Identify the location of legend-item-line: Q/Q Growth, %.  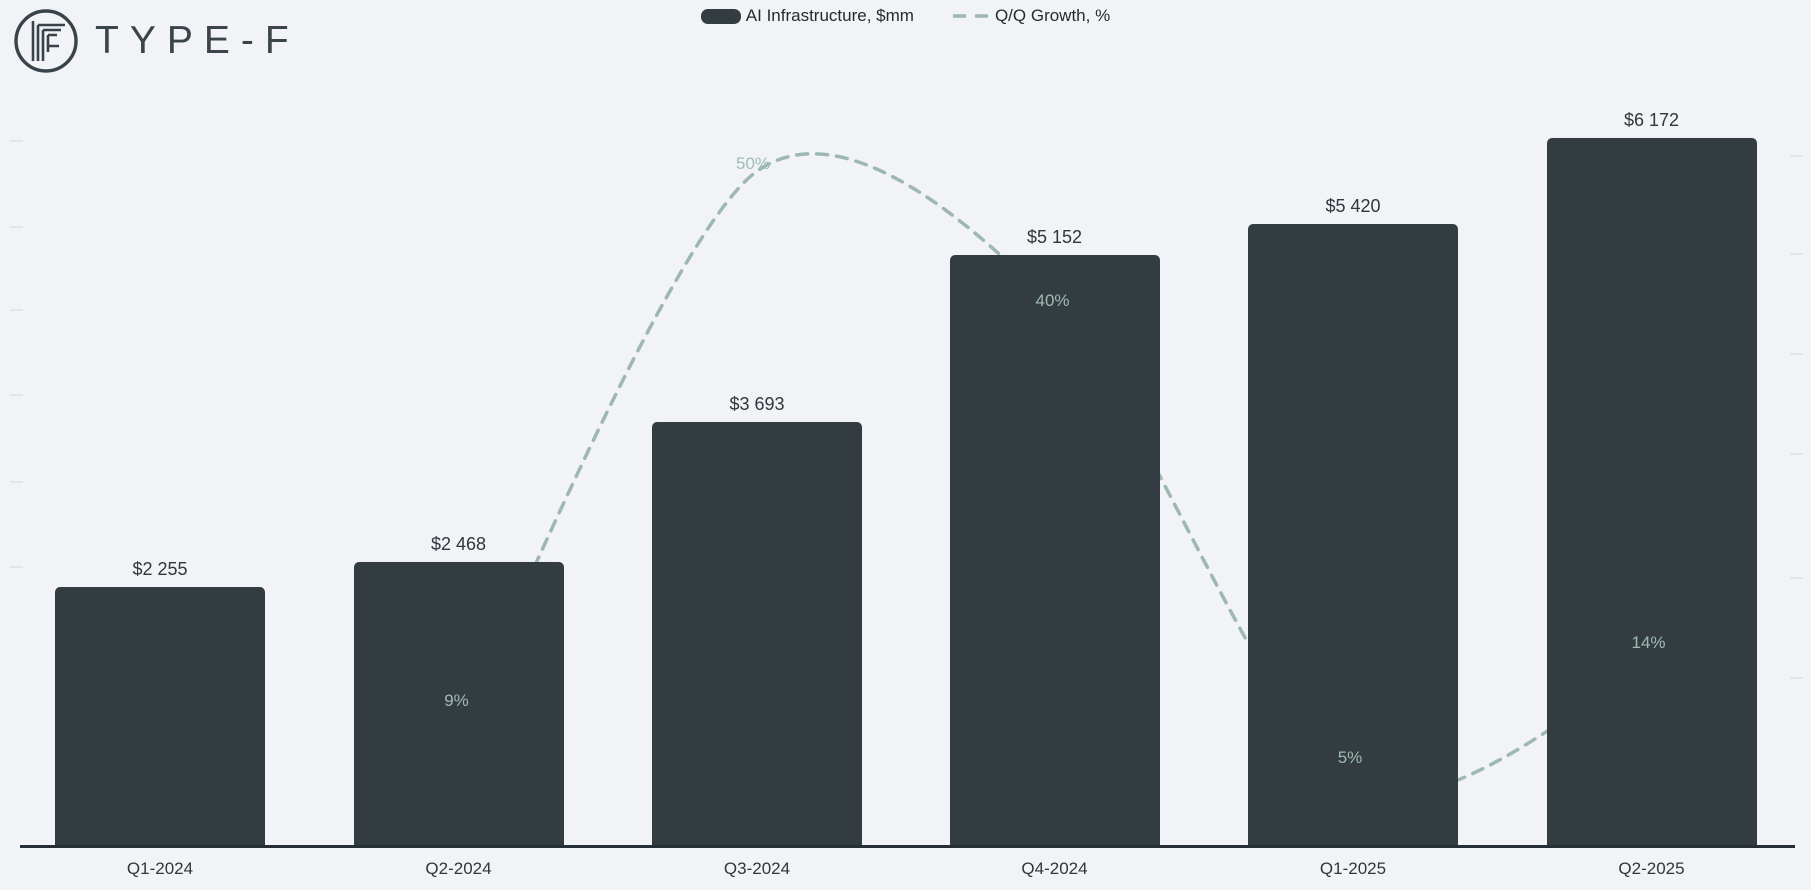
(1031, 16).